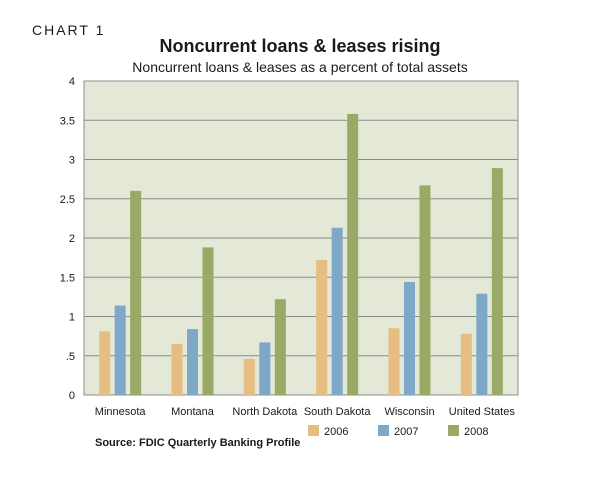 Image resolution: width=600 pixels, height=479 pixels. What do you see at coordinates (72, 318) in the screenshot?
I see `y-tick-label: 1` at bounding box center [72, 318].